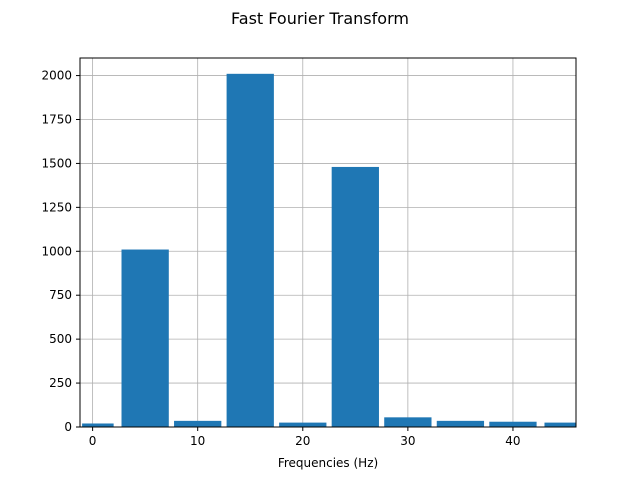  Describe the element at coordinates (60, 383) in the screenshot. I see `y-tick-label: 250` at that location.